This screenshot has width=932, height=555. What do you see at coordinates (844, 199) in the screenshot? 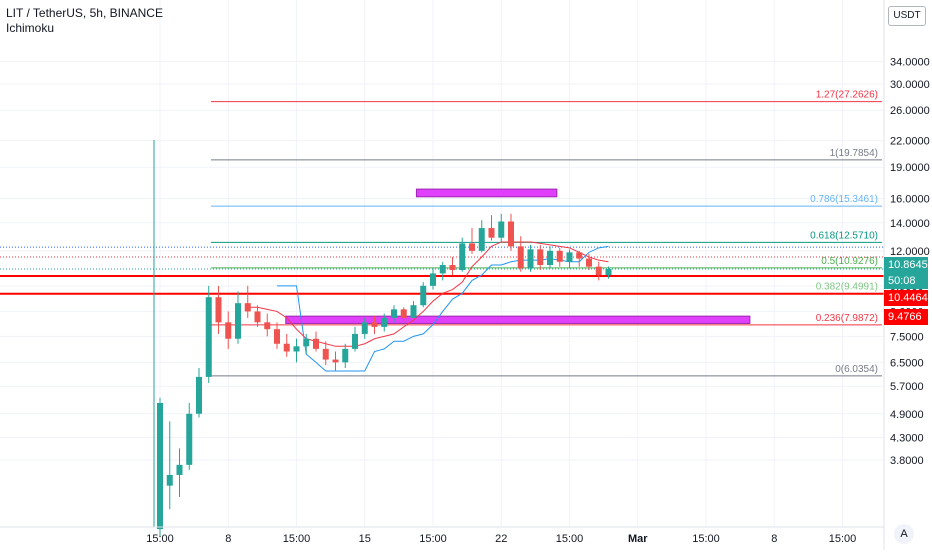
I see `fib-level-label: 0.786(15.3461)` at bounding box center [844, 199].